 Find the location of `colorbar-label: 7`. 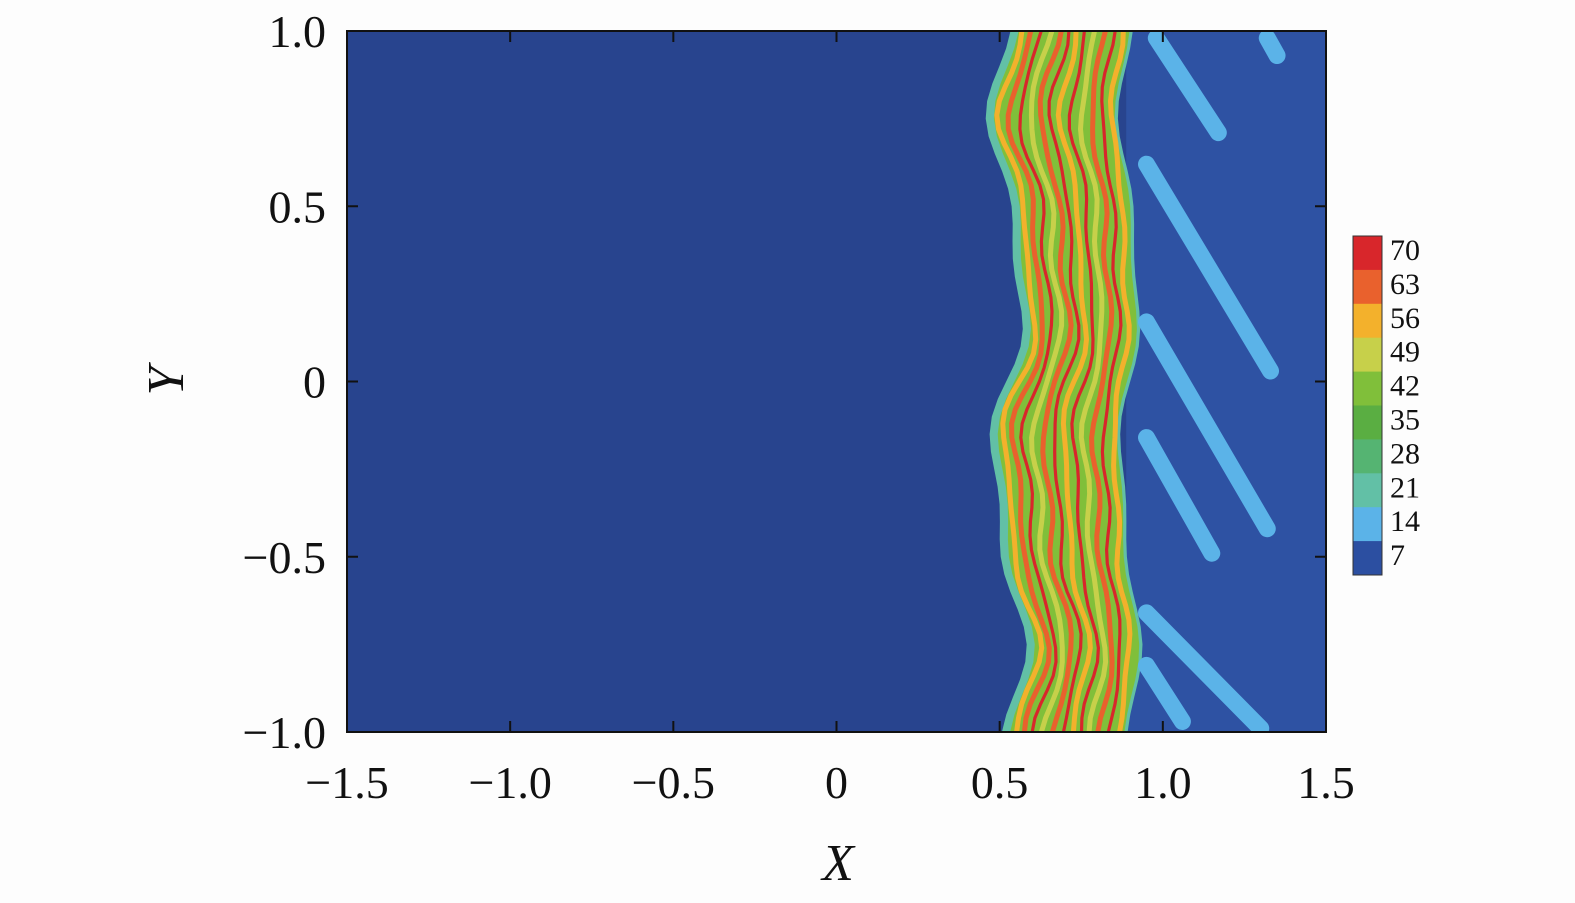

colorbar-label: 7 is located at coordinates (1397, 555).